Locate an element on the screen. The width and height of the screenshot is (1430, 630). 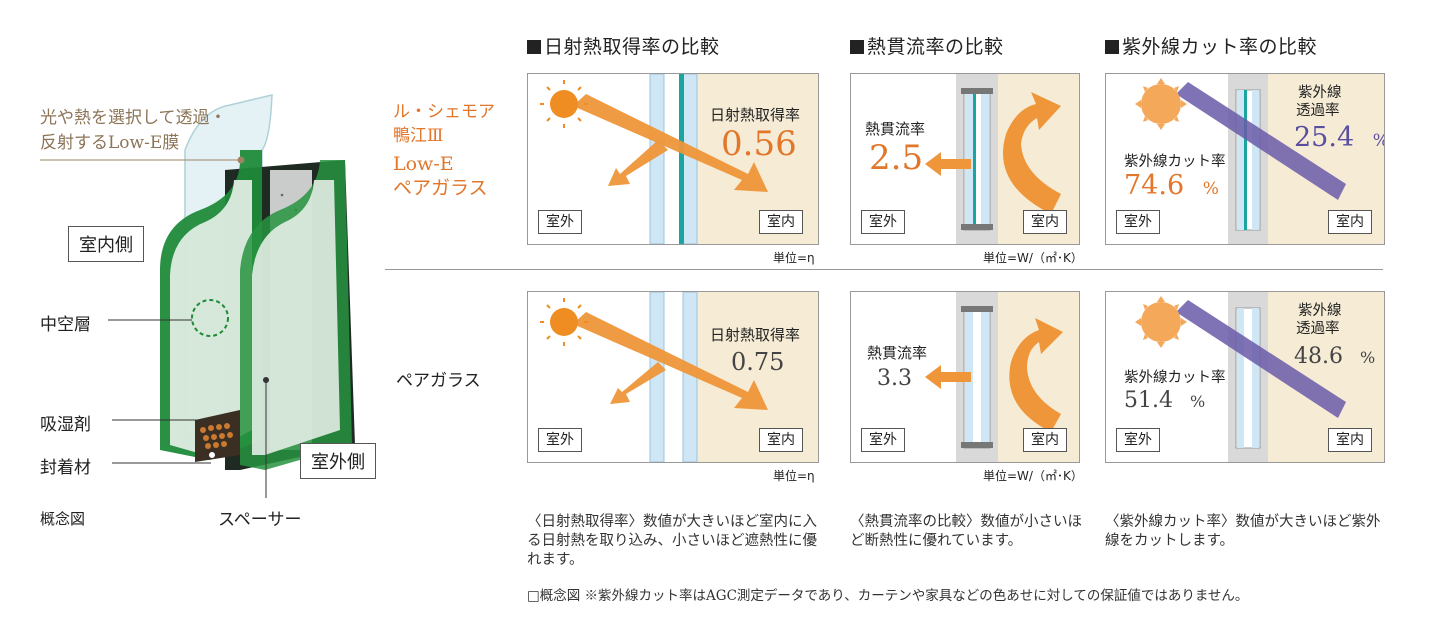
uv-cut-label-lowe: 紫外線カット率 is located at coordinates (1175, 162).